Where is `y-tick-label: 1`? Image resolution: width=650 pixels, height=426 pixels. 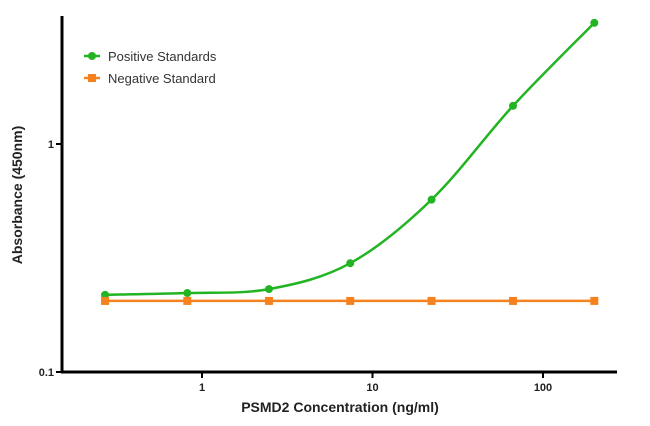
y-tick-label: 1 is located at coordinates (51, 145).